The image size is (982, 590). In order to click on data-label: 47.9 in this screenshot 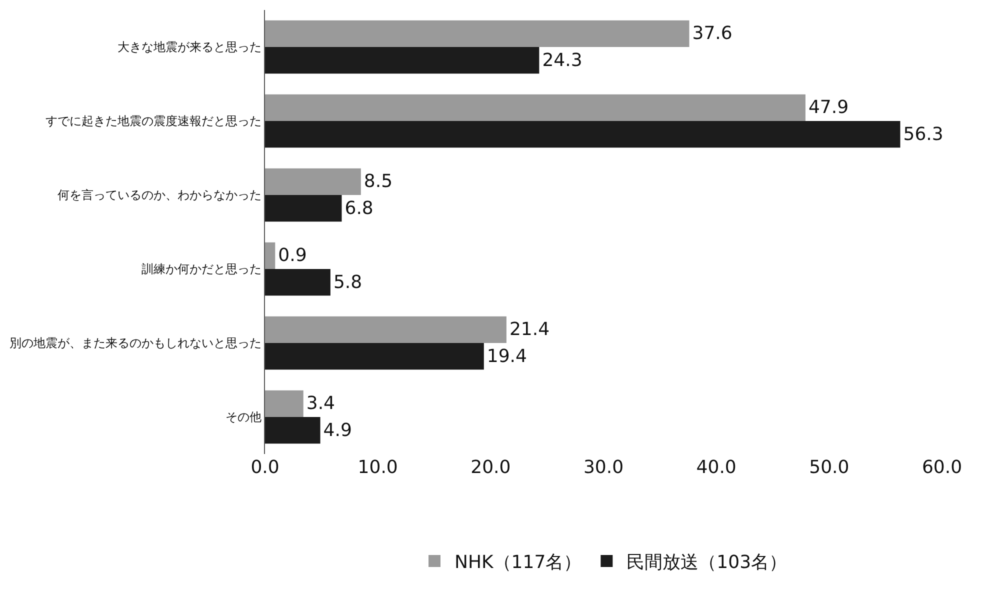, I will do `click(828, 107)`.